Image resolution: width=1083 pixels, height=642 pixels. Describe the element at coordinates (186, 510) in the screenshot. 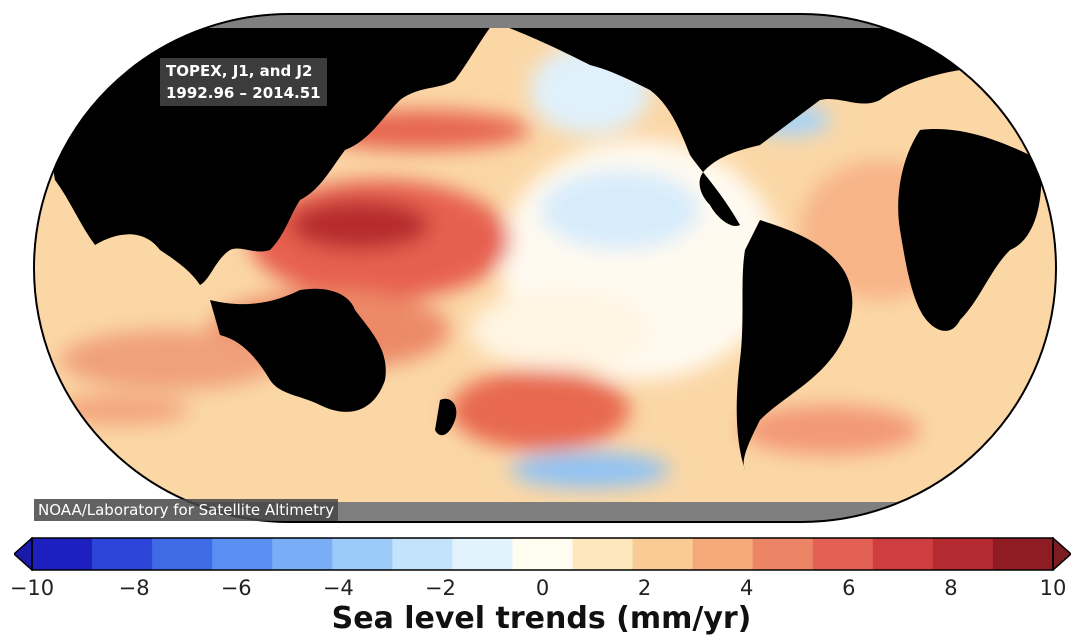

I see `credit-label: NOAA/Laboratory for Satellite Altimetry` at that location.